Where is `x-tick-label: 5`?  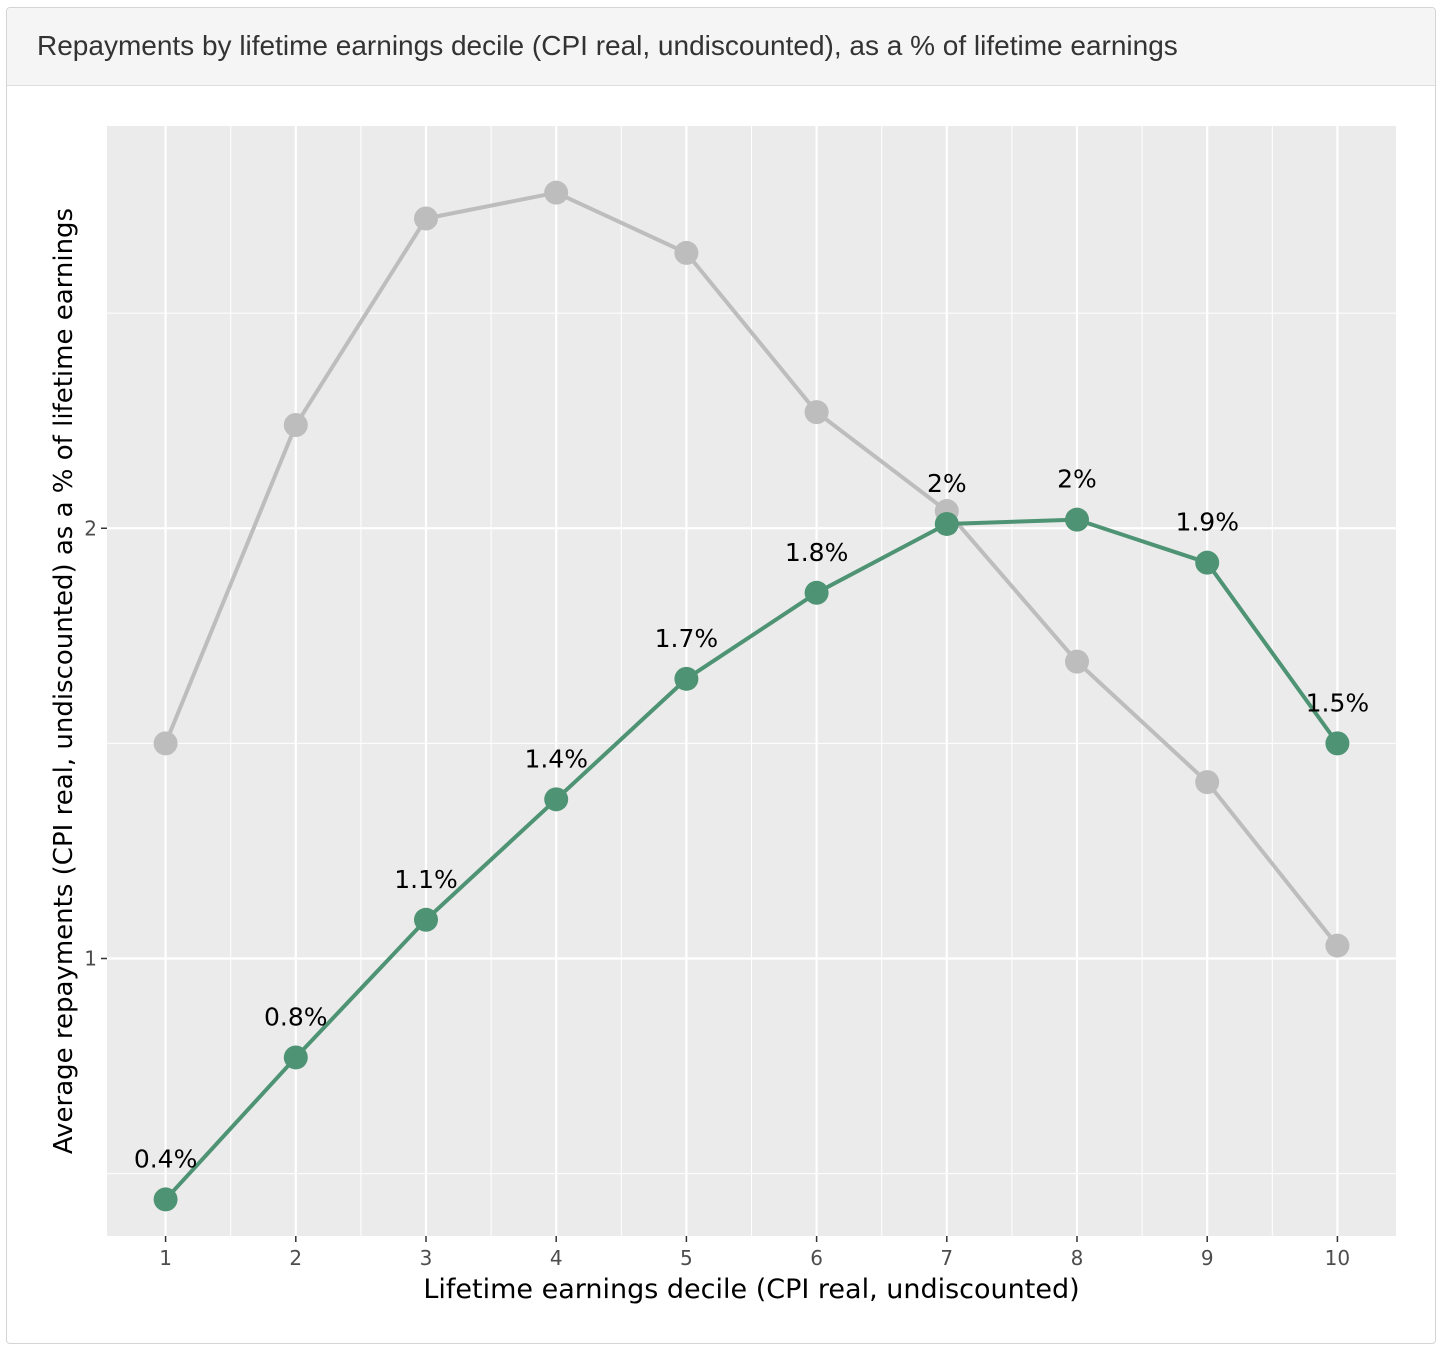
x-tick-label: 5 is located at coordinates (686, 1258).